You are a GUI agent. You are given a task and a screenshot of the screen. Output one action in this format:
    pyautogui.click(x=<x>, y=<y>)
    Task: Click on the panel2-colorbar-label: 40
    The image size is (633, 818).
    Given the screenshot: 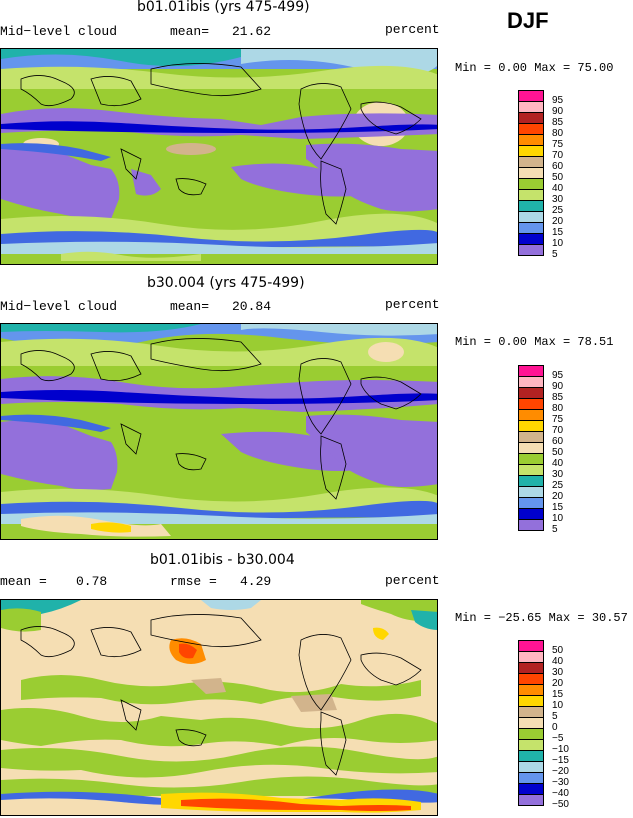 What is the action you would take?
    pyautogui.click(x=558, y=463)
    